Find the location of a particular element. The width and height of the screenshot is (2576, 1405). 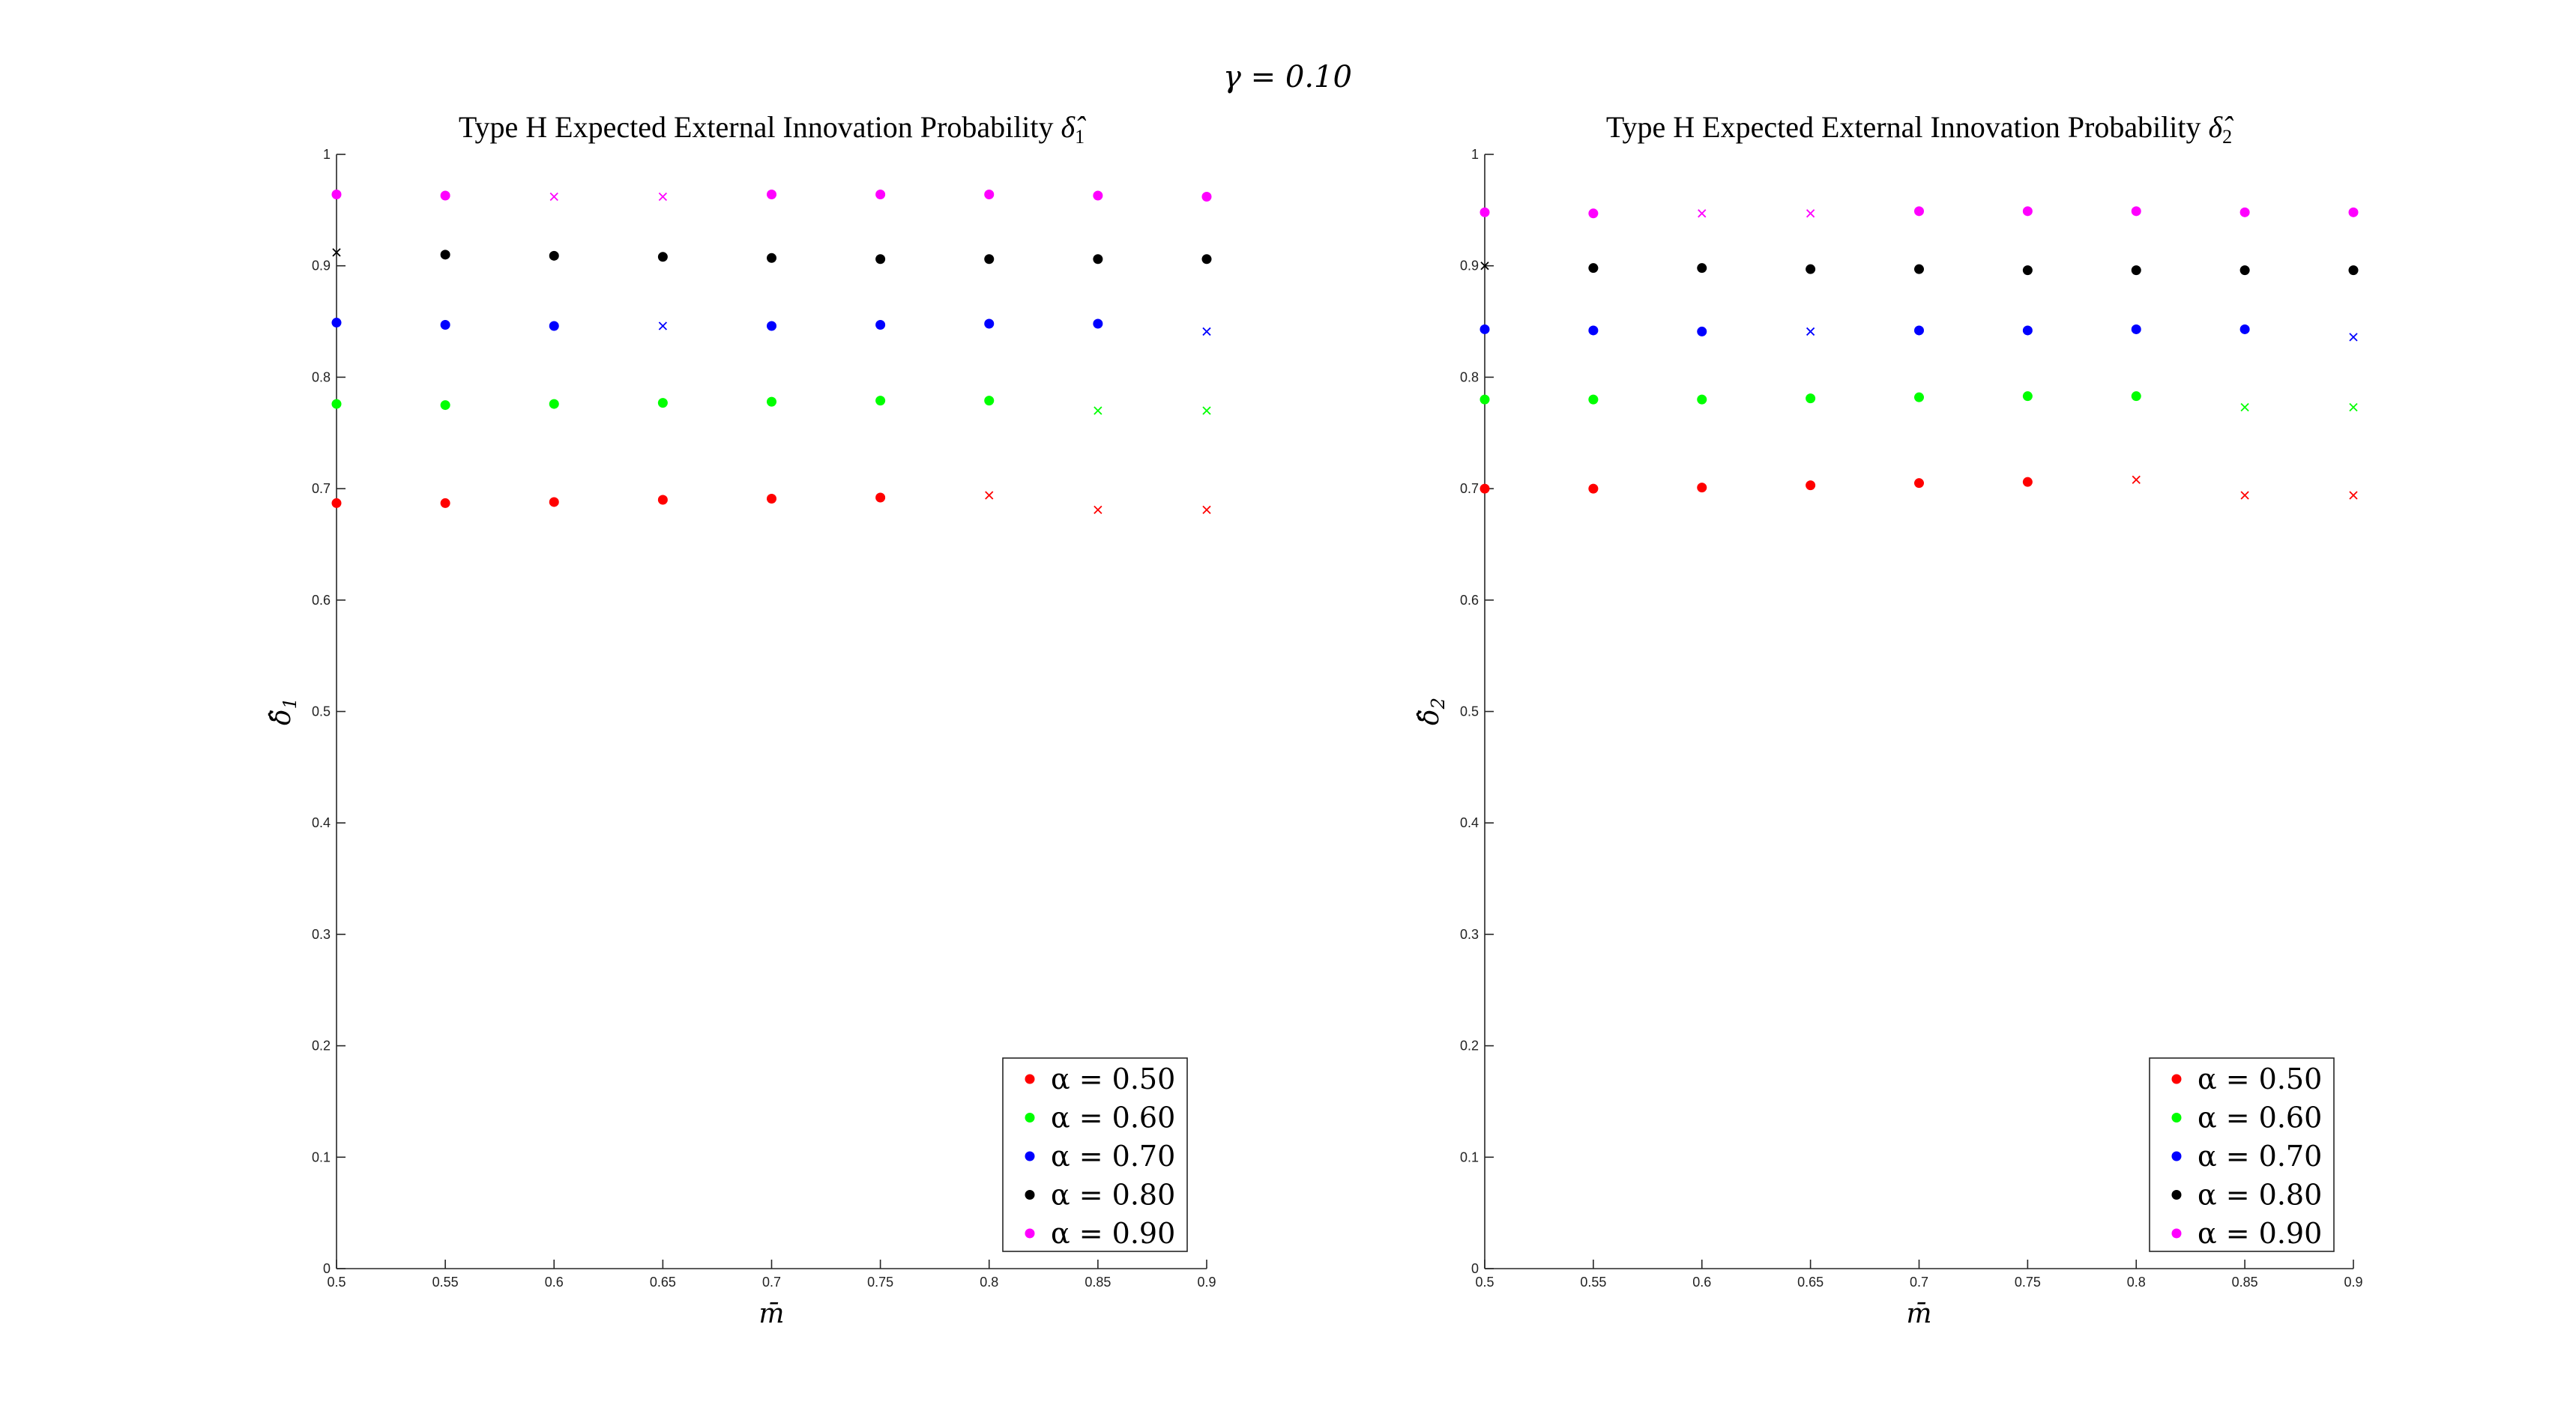

y-axis-label-subscript: 2 is located at coordinates (1439, 704).